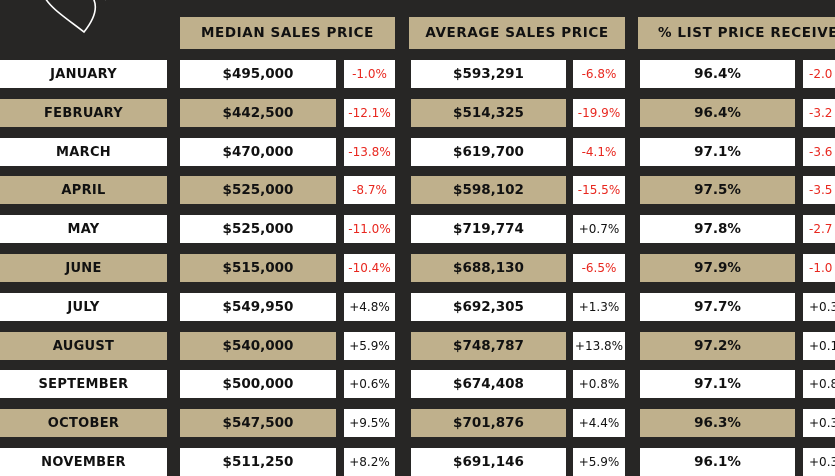 This screenshot has width=835, height=476. Describe the element at coordinates (819, 74) in the screenshot. I see `cell-list-chg-january: -2.0` at that location.